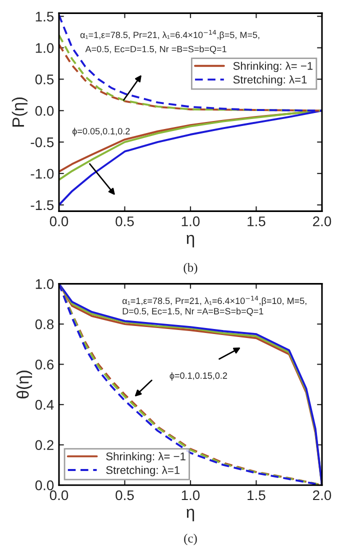  I want to click on y-axis-title: P(η), so click(20, 112).